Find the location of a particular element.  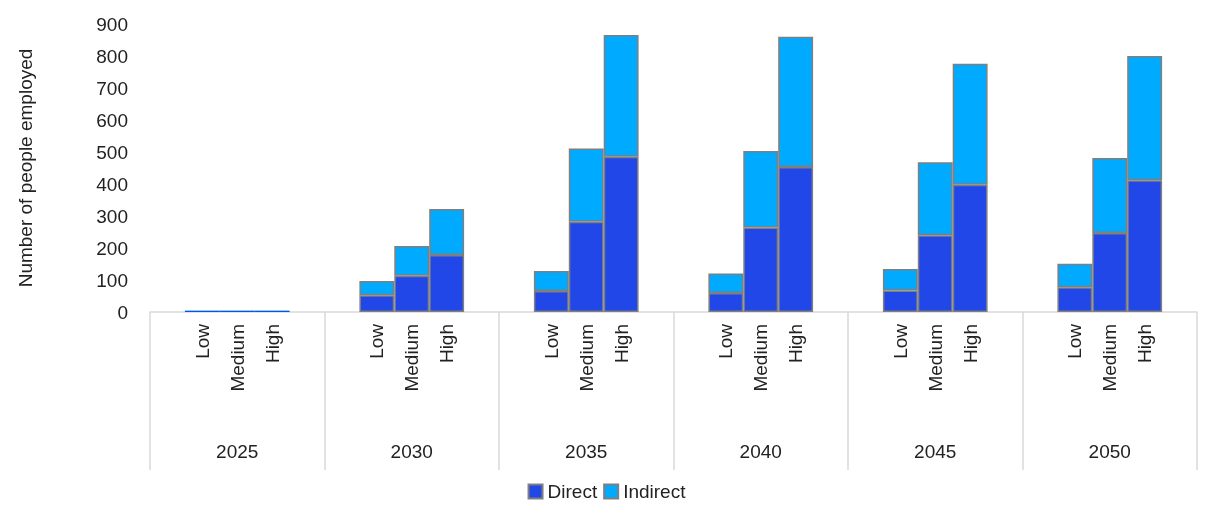

legend-label: Direct is located at coordinates (572, 491).